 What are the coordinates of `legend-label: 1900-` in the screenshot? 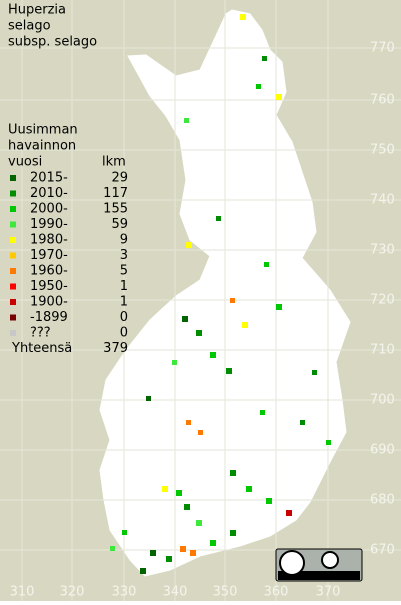 It's located at (49, 302).